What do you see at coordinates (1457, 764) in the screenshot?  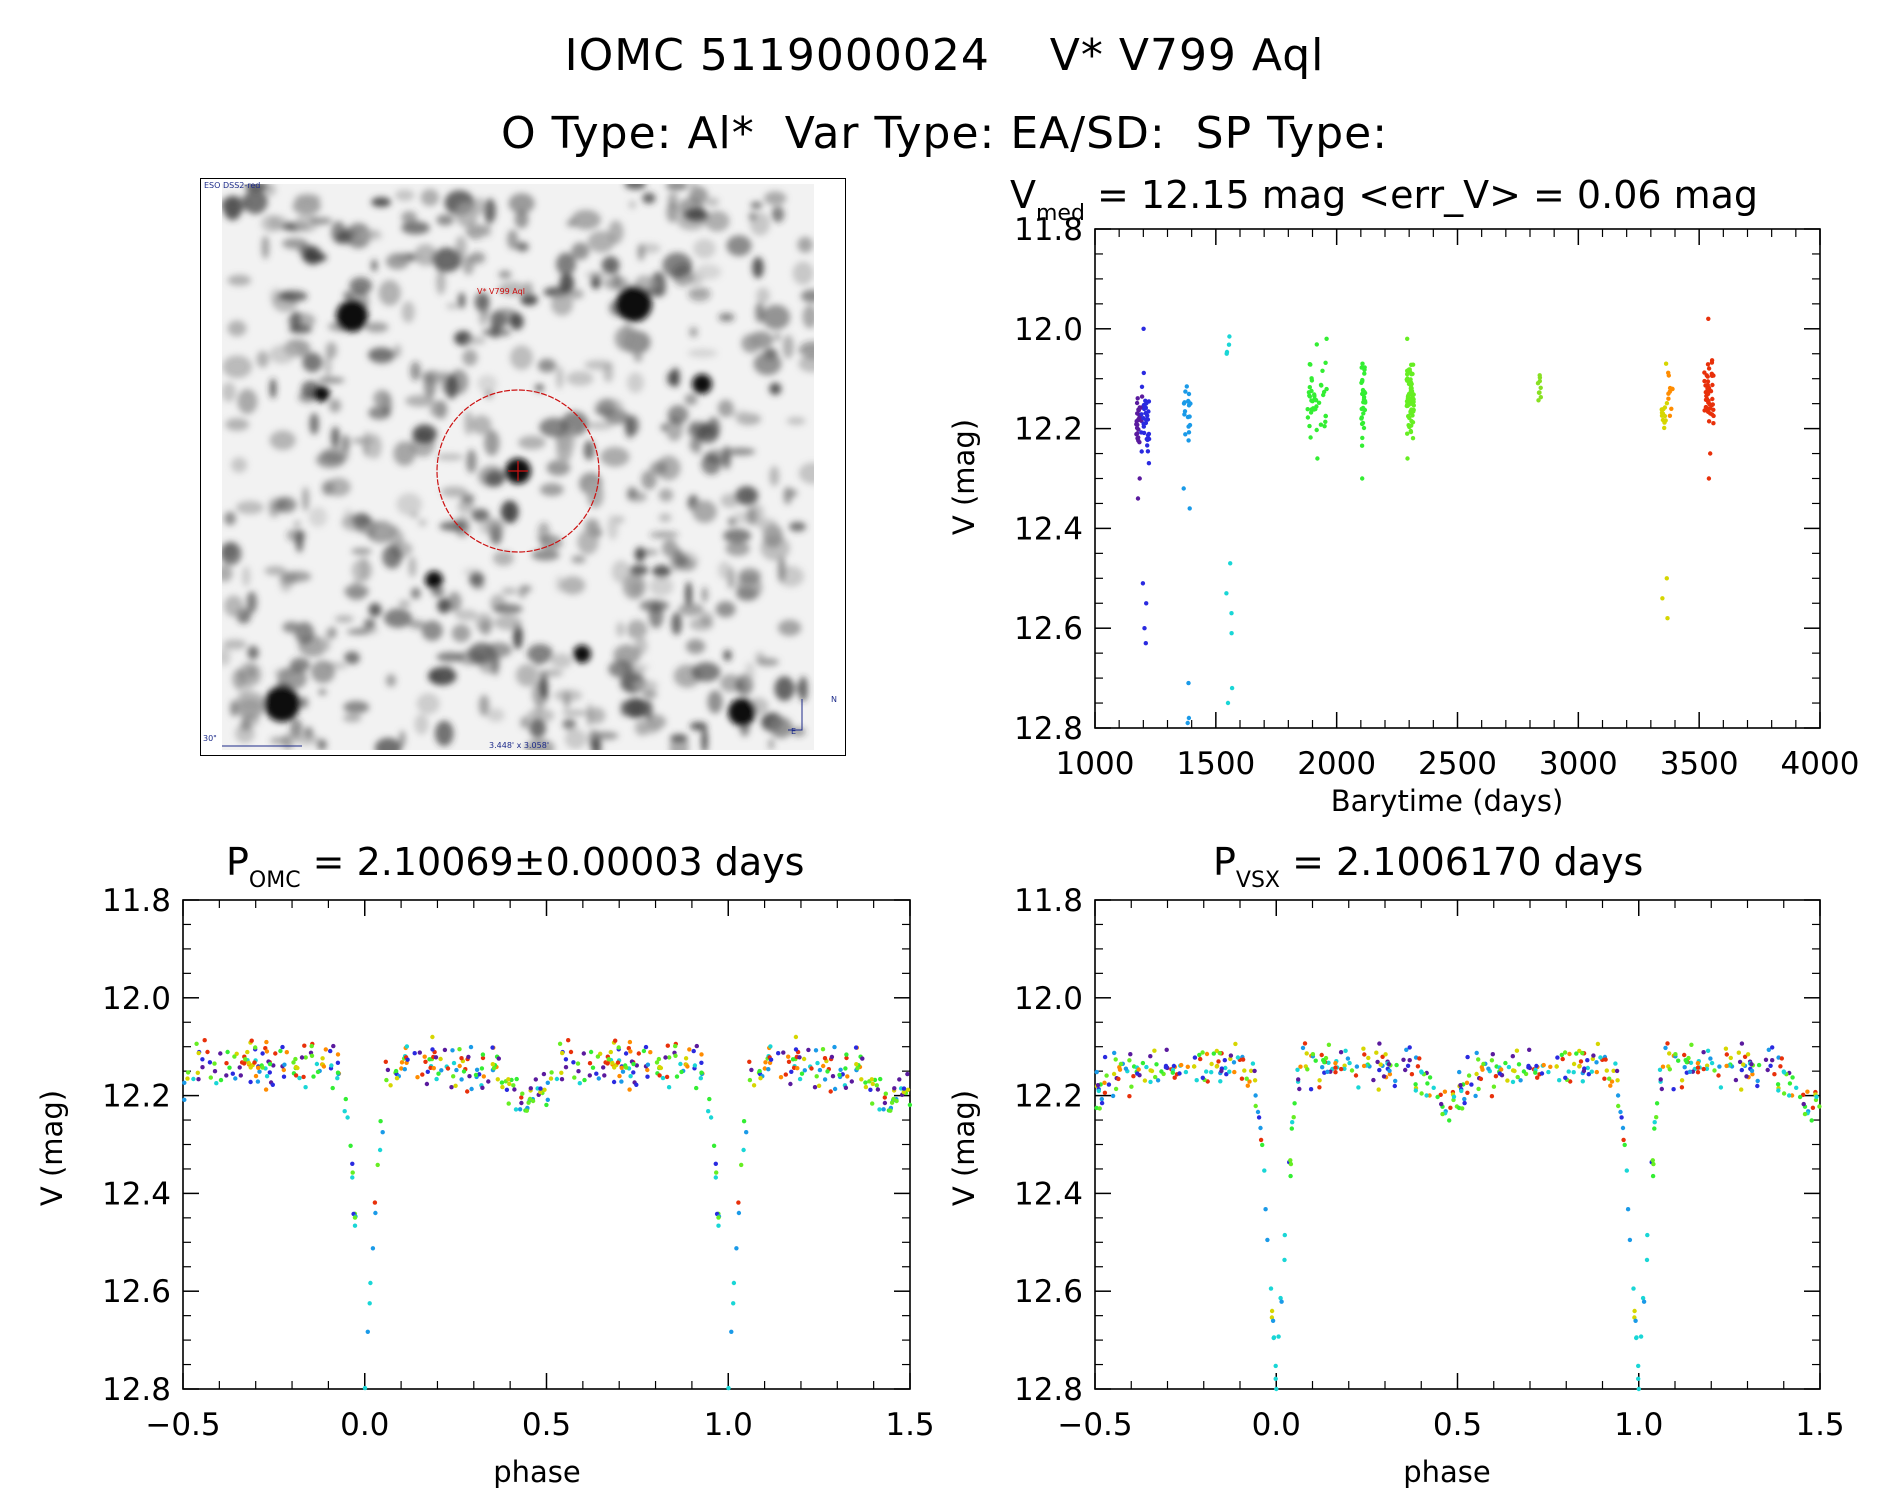 I see `lightcurve-xtick-label: 2500` at bounding box center [1457, 764].